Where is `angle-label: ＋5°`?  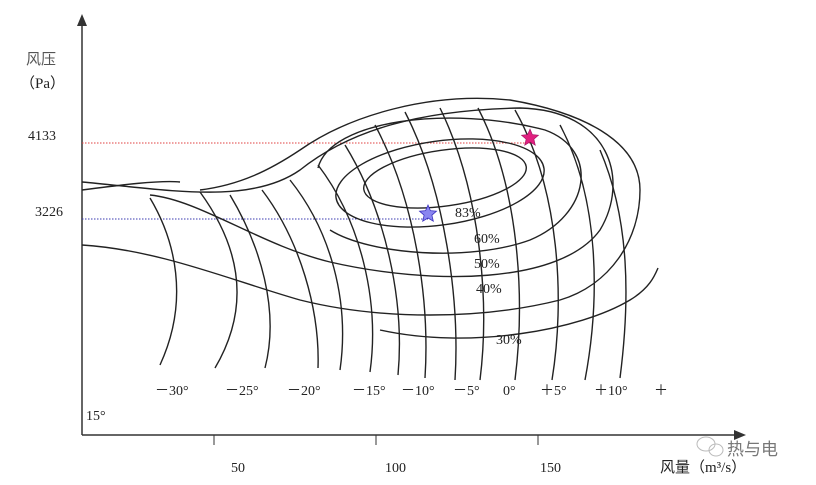 angle-label: ＋5° is located at coordinates (553, 391).